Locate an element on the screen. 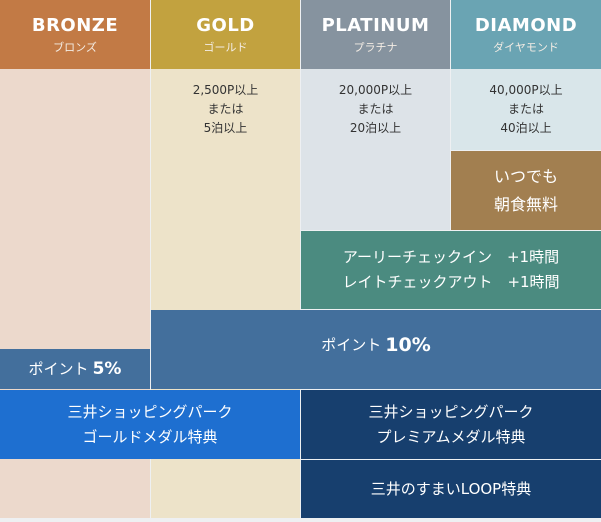 Image resolution: width=601 pixels, height=522 pixels. benefit-line: プレミアムメダル特典 is located at coordinates (451, 436).